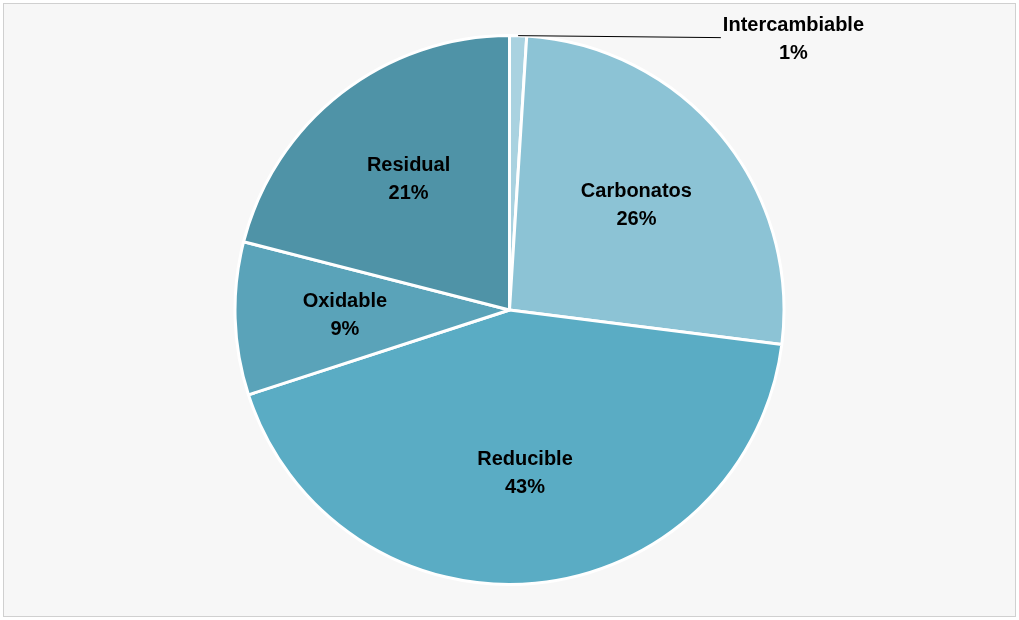  I want to click on data-label: 26%, so click(636, 217).